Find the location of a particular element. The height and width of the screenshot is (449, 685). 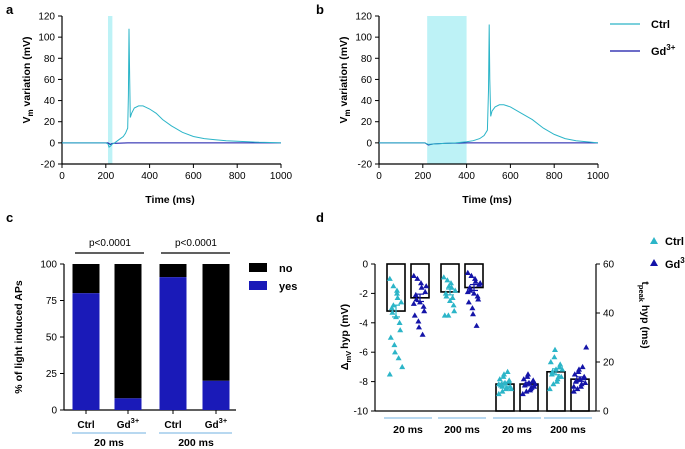

y-tick-label: -20 is located at coordinates (365, 165).